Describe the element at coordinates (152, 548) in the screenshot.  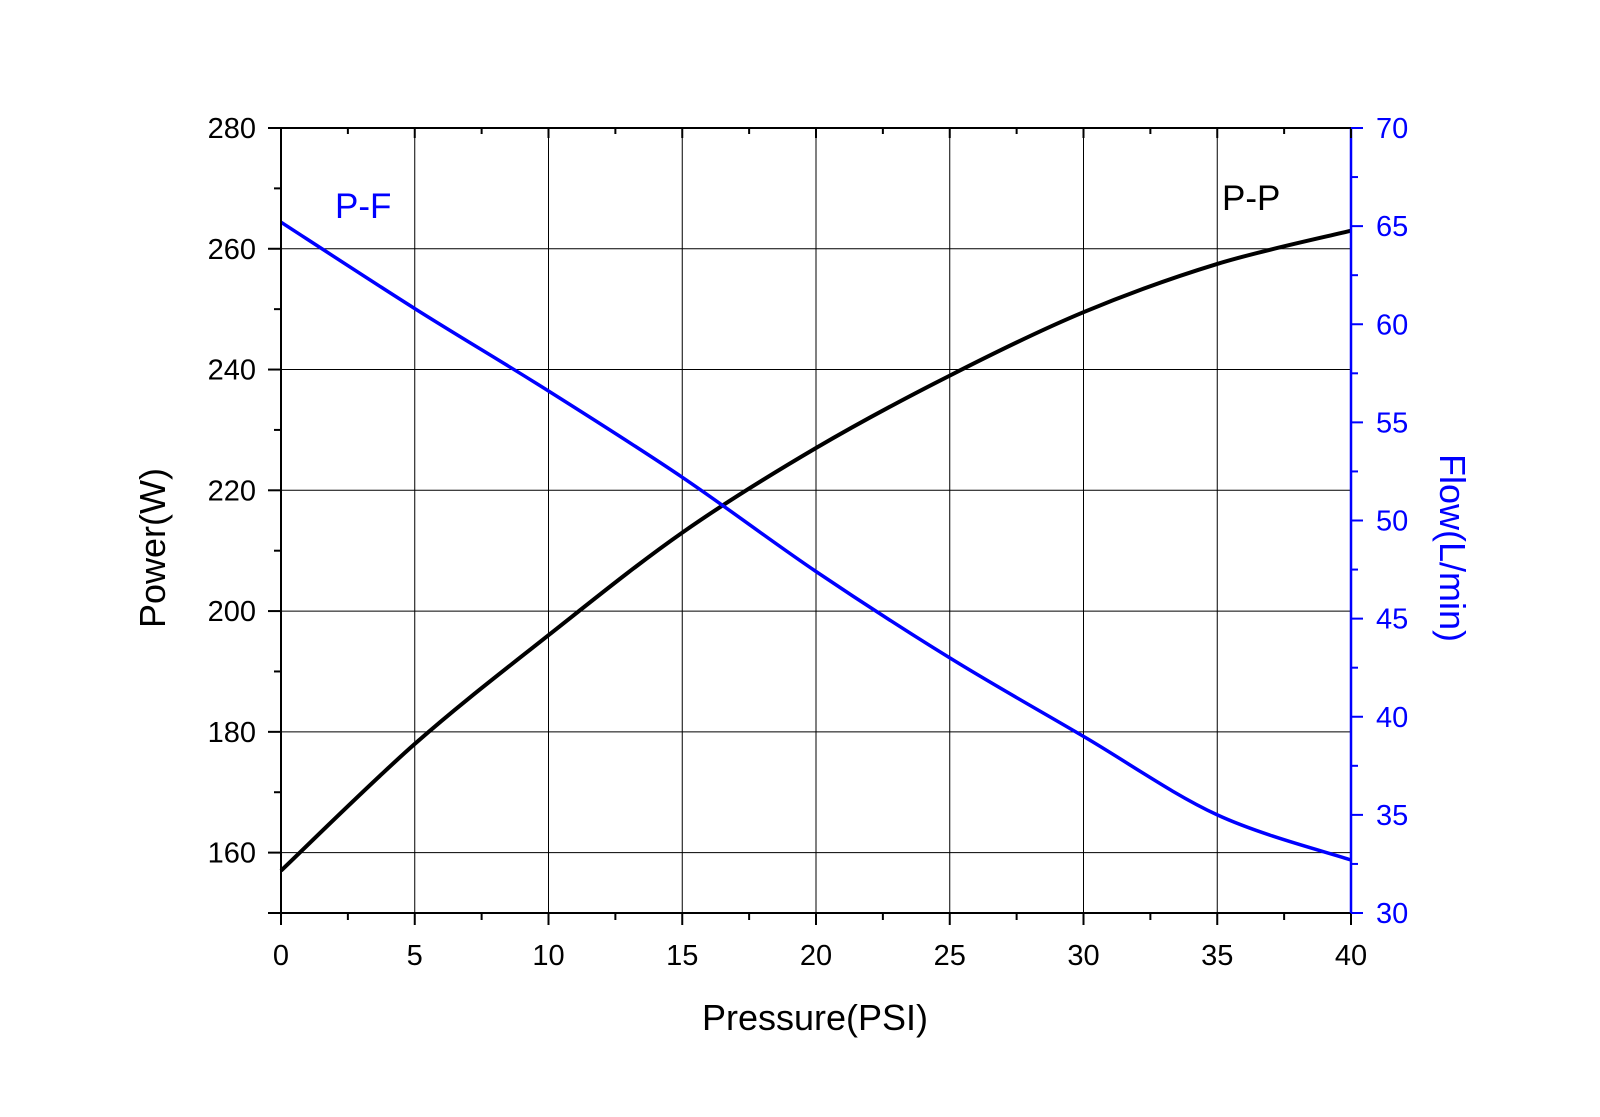
I see `y-axis-left-title: Power(W)` at that location.